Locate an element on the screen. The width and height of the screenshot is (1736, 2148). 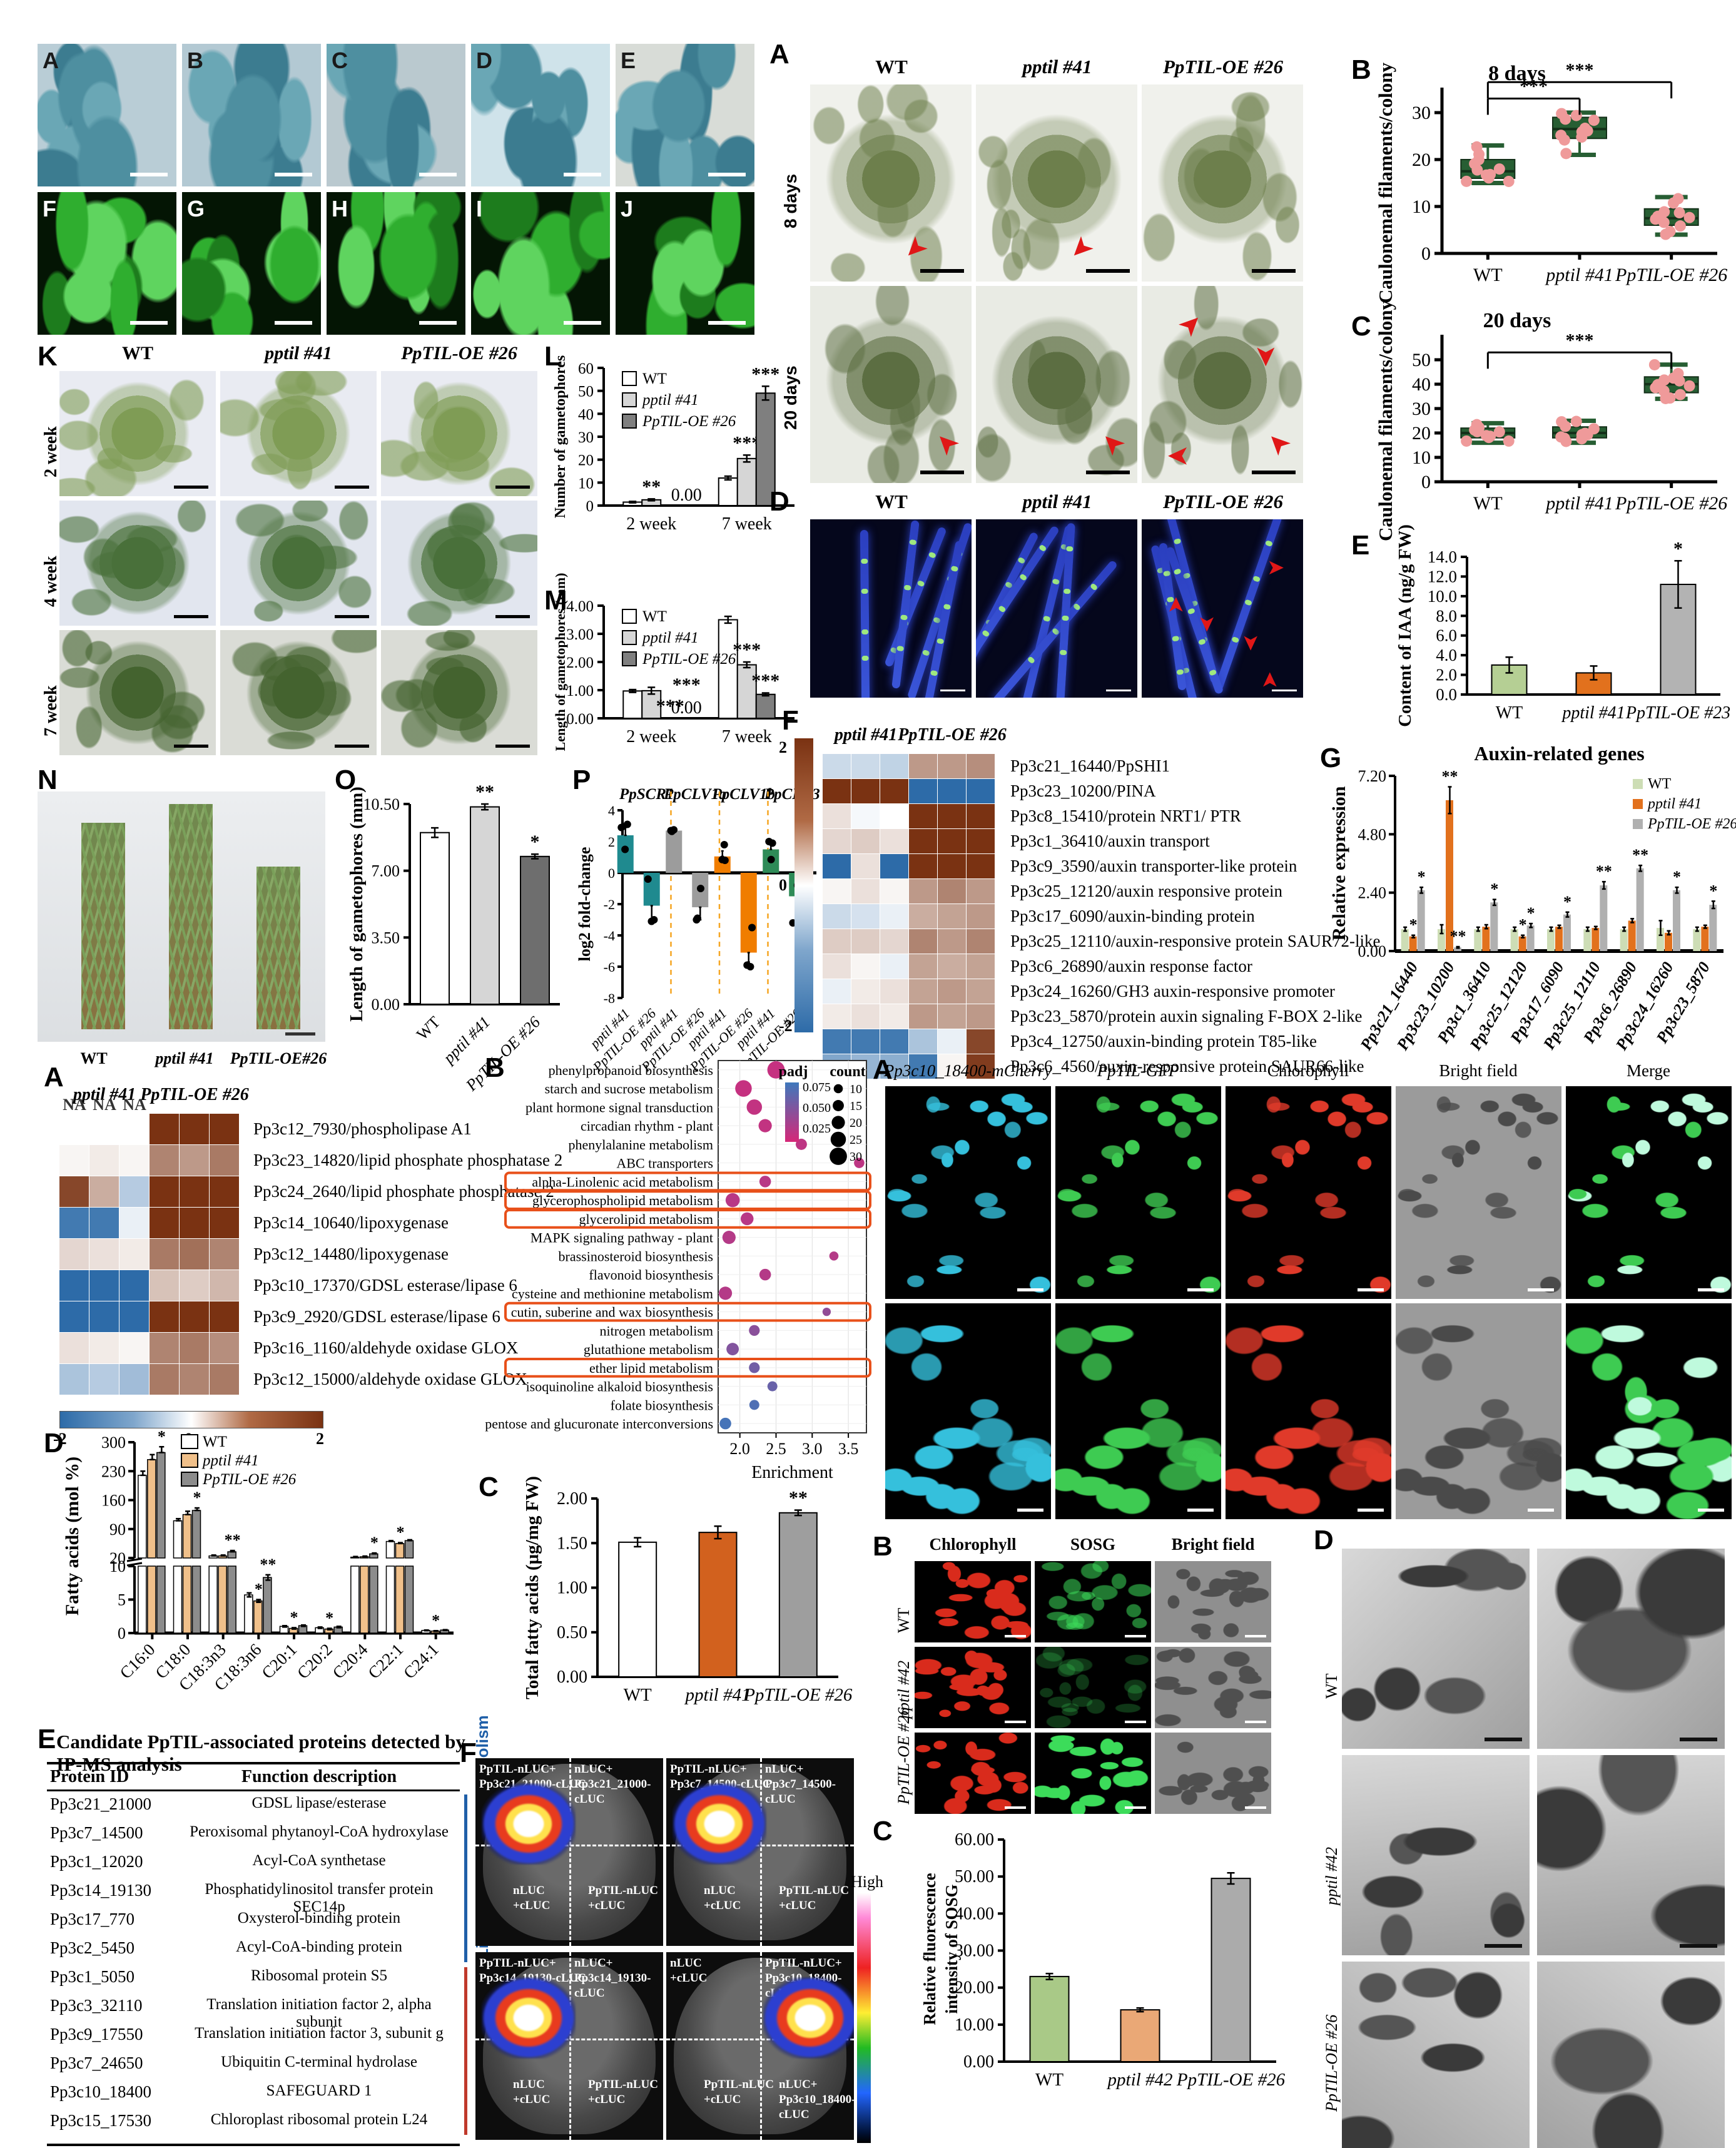
chart-text: Auxin-related genes is located at coordinates (1559, 753).